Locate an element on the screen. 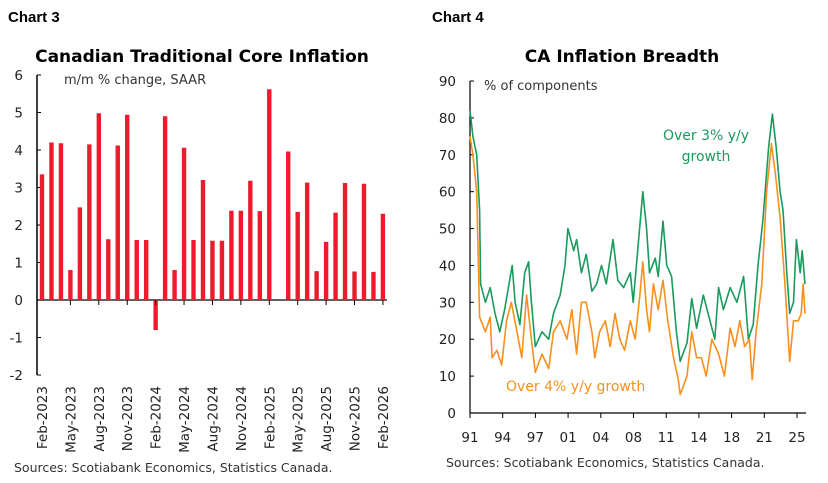 This screenshot has width=828, height=483. x-tick-label: May-2023 is located at coordinates (71, 419).